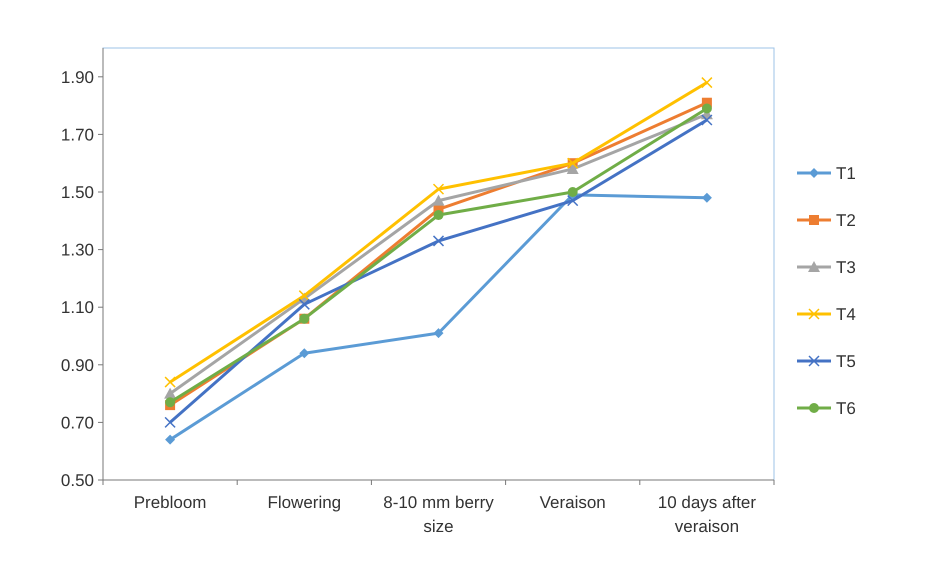 This screenshot has height=573, width=932. Describe the element at coordinates (77, 250) in the screenshot. I see `y-tick-label: 1.30` at that location.